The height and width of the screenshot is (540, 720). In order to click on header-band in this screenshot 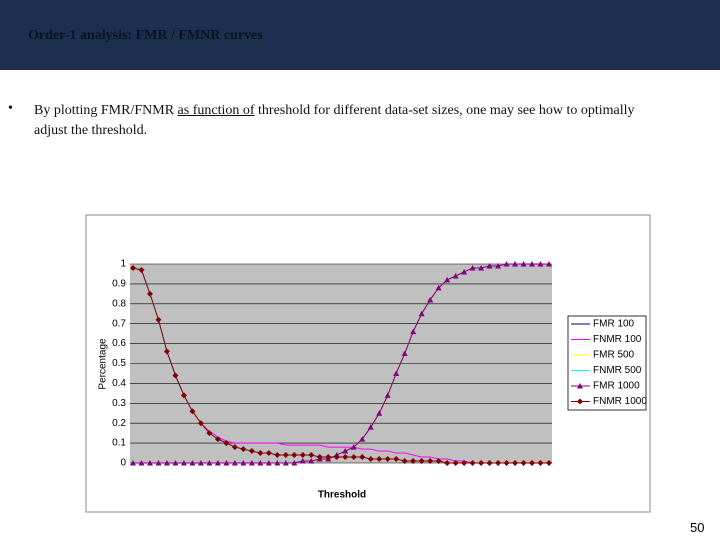, I will do `click(360, 35)`.